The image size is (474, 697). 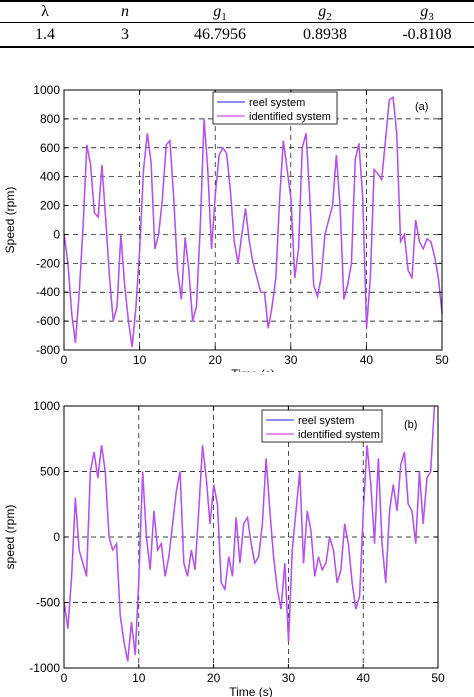 What do you see at coordinates (45, 34) in the screenshot?
I see `value-lambda: 1.4` at bounding box center [45, 34].